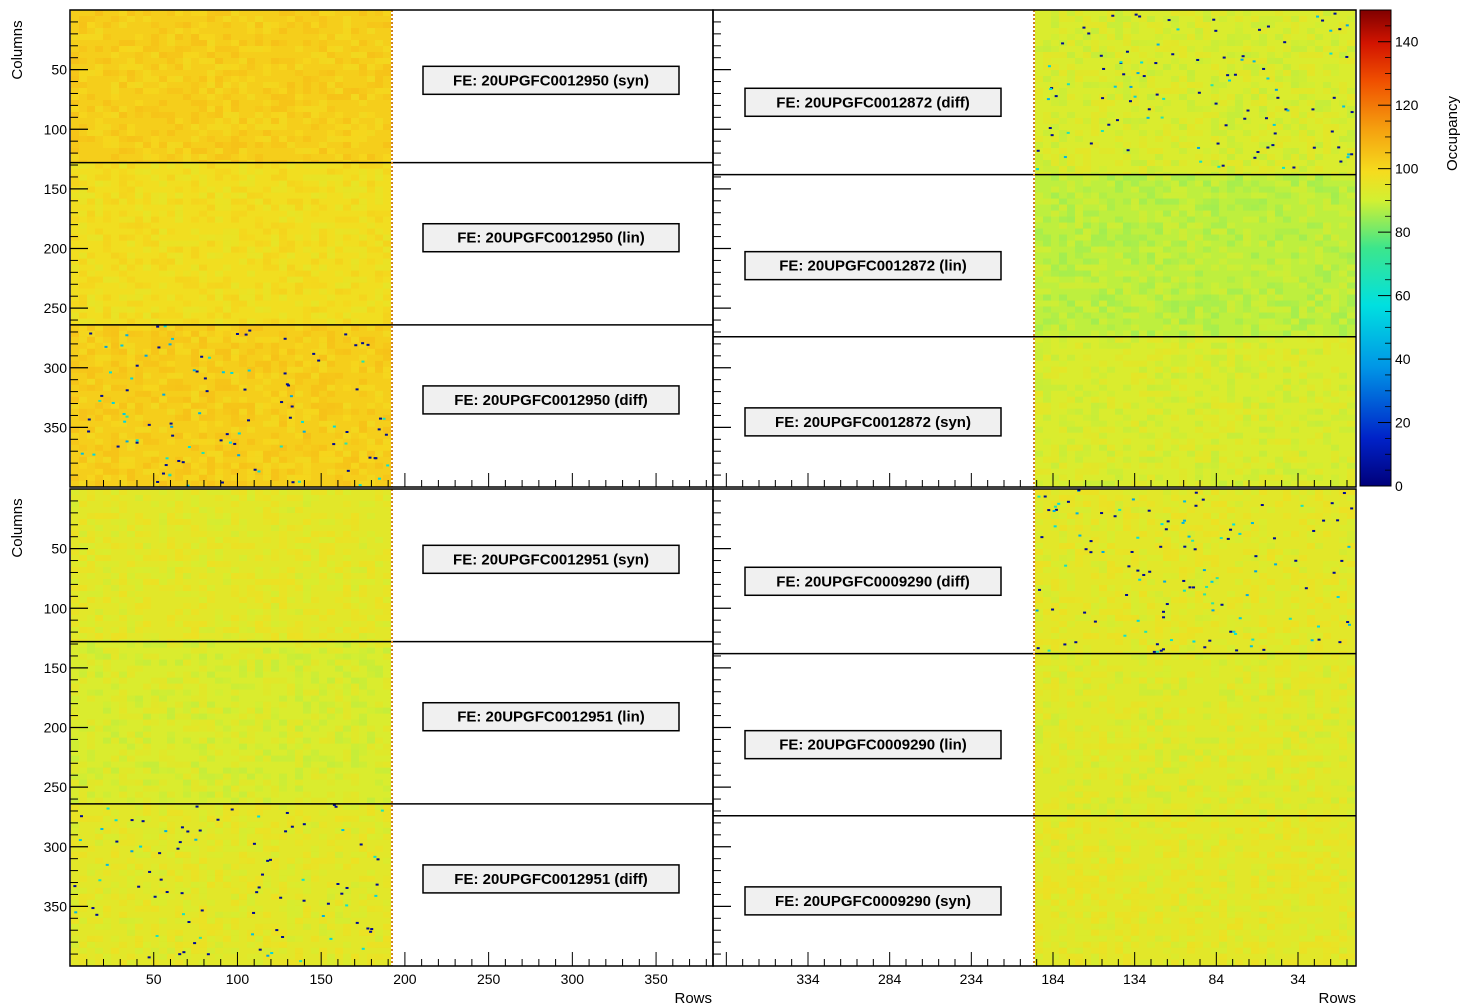 This screenshot has height=1007, width=1465. Describe the element at coordinates (17, 49) in the screenshot. I see `y-axis-title-top: Columns` at that location.